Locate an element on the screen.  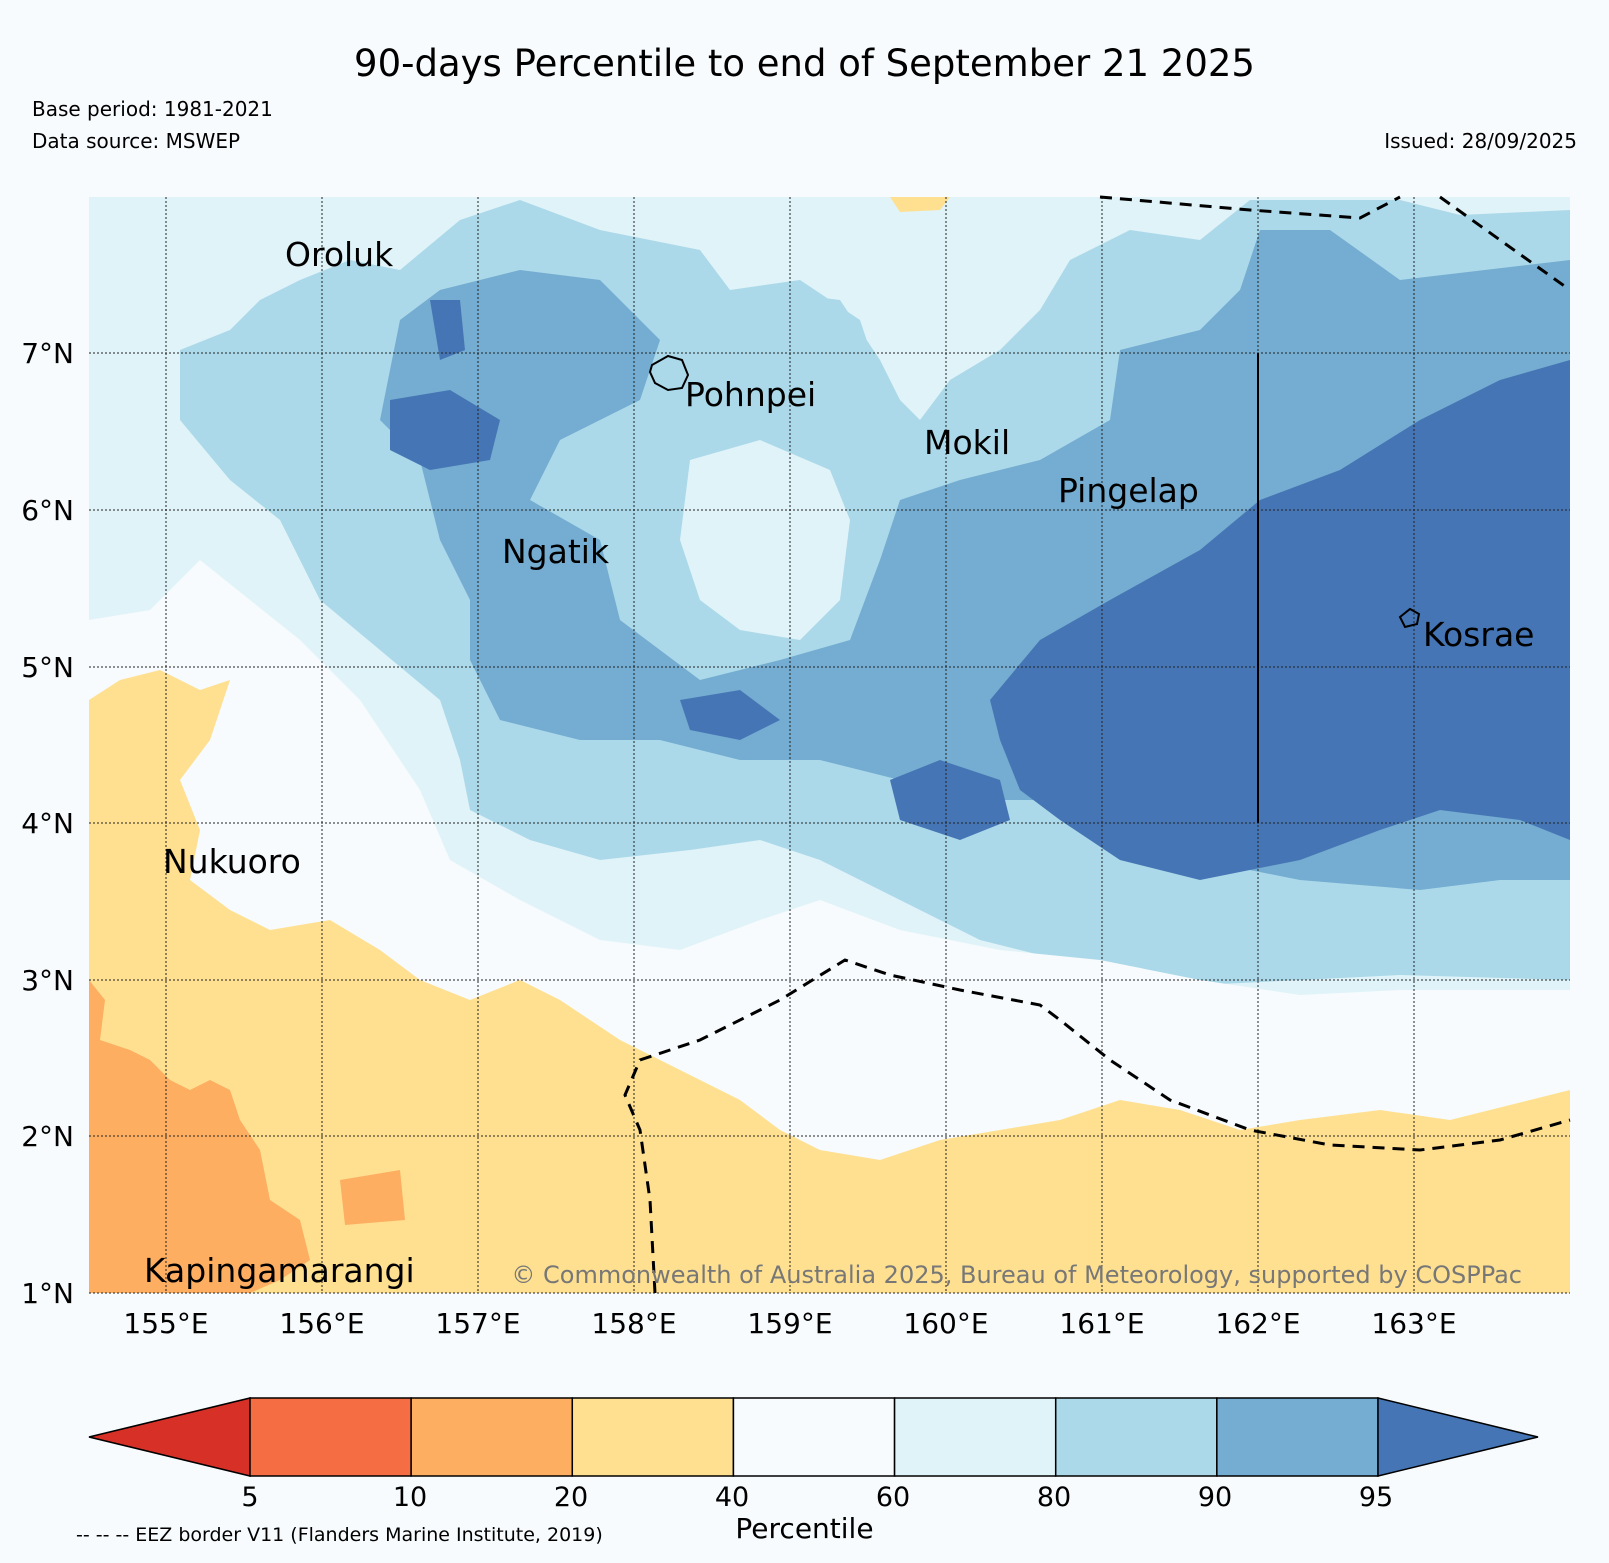
lat-tick: 3°N is located at coordinates (47, 980).